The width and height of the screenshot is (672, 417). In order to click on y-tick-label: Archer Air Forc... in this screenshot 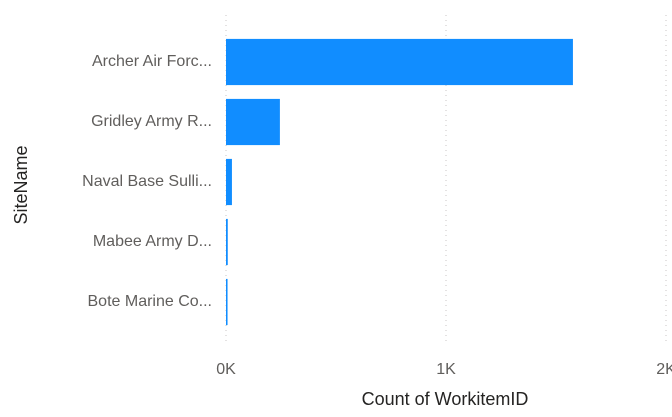, I will do `click(152, 61)`.